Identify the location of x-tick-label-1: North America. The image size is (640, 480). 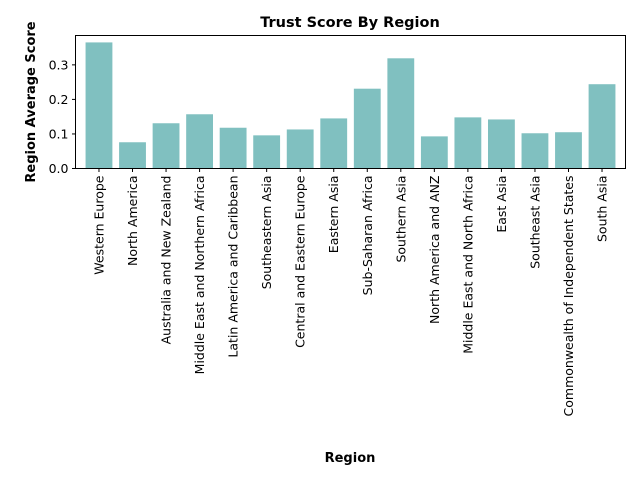
(132, 221).